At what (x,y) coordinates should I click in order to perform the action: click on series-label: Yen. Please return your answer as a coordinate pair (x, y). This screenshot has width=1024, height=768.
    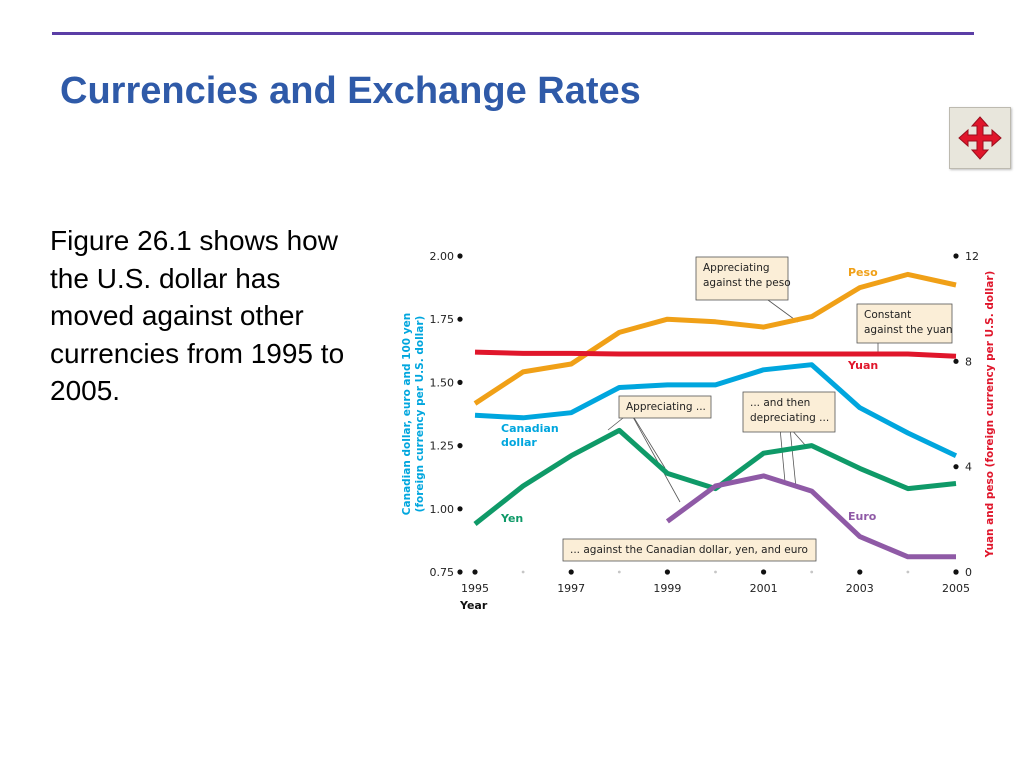
    Looking at the image, I should click on (511, 518).